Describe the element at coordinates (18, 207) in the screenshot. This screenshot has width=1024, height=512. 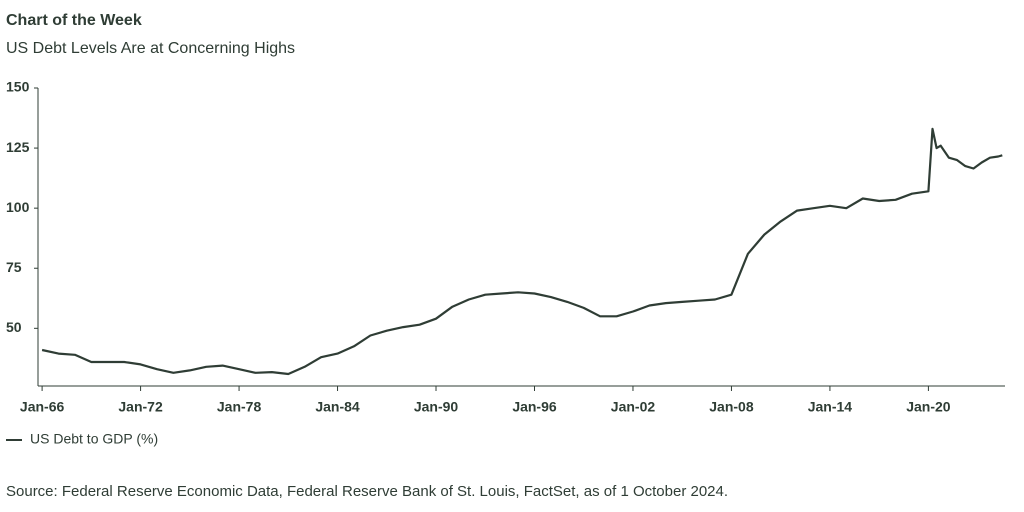
I see `y-tick-label: 100` at that location.